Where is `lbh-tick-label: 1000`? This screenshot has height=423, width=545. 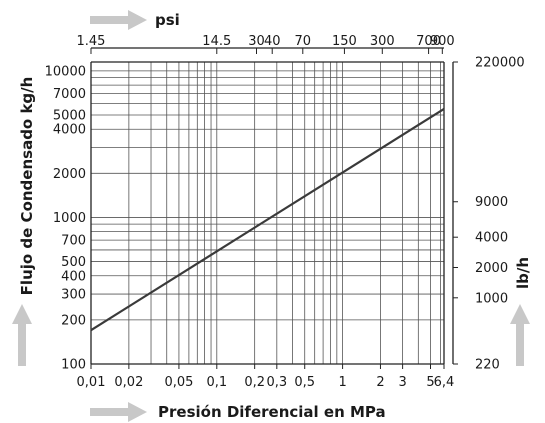
lbh-tick-label: 1000 is located at coordinates (491, 298).